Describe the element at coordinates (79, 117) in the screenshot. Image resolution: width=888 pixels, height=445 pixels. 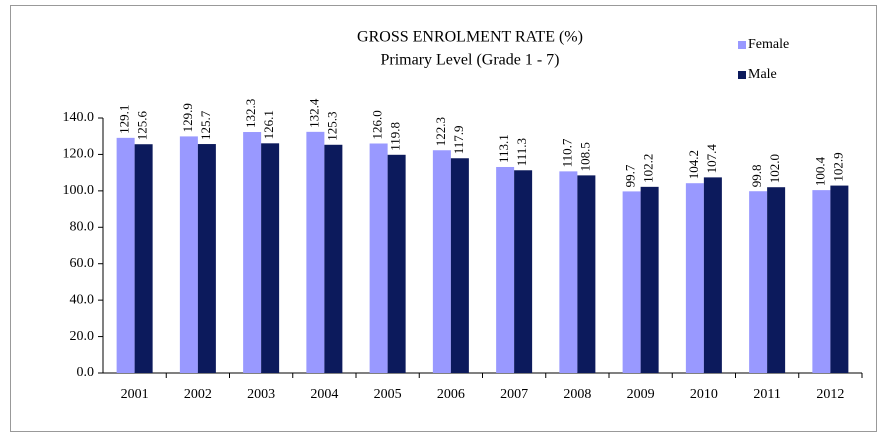
I see `y-tick-label: 140.0` at that location.